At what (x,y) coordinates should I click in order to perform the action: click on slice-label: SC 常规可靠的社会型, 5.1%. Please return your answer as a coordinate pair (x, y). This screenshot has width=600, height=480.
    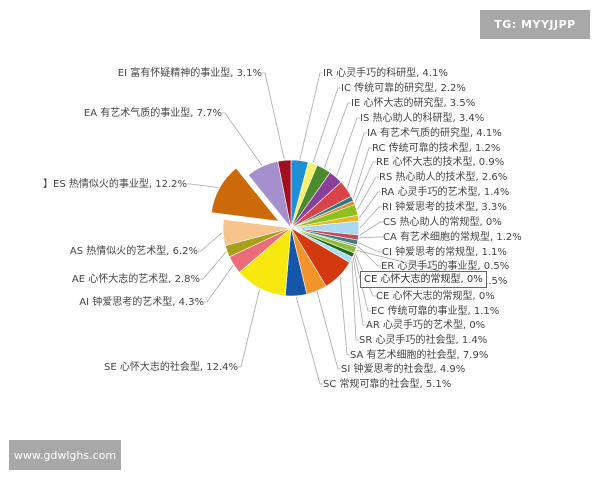
    Looking at the image, I should click on (387, 383).